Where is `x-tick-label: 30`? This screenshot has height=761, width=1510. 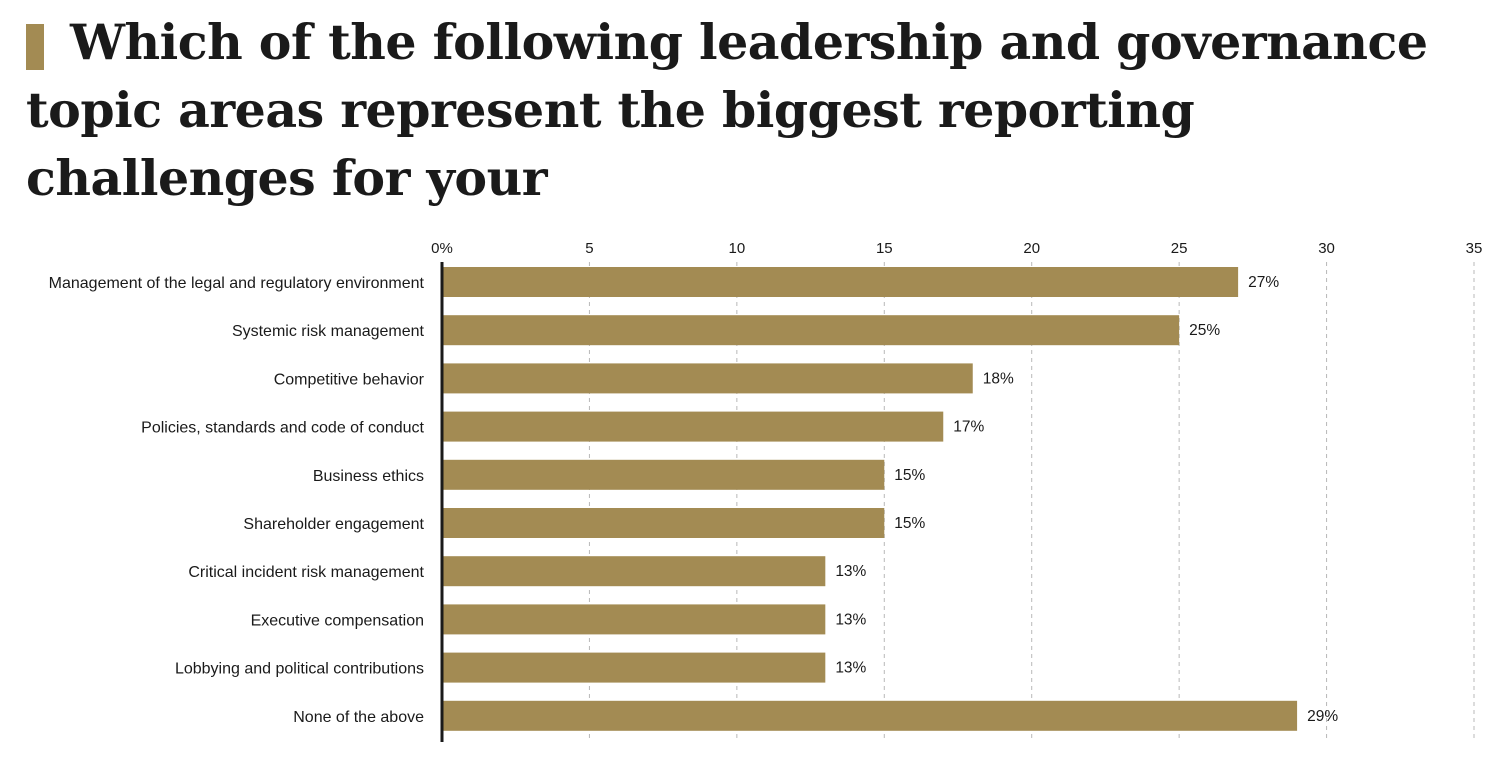 x-tick-label: 30 is located at coordinates (1326, 248).